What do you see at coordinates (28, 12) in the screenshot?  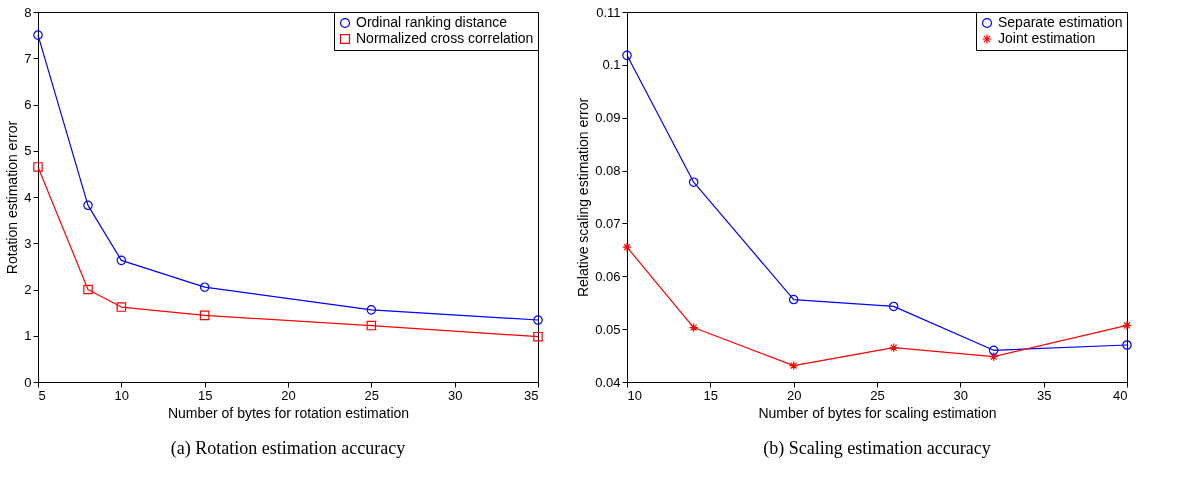 I see `y-tick-label: 8` at bounding box center [28, 12].